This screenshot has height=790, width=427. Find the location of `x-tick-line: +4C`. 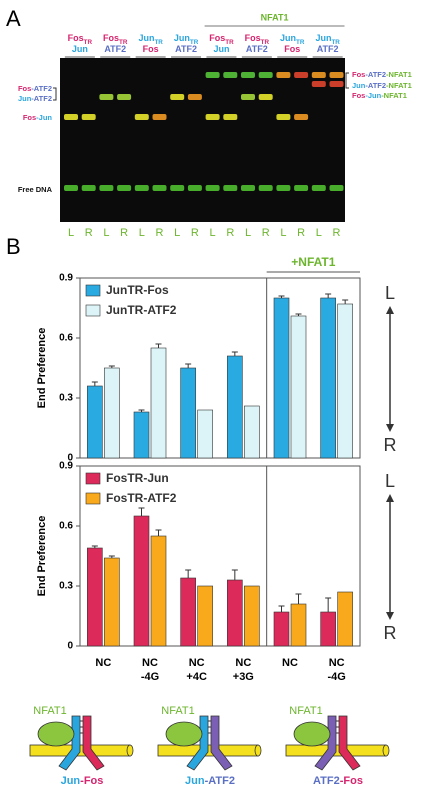

x-tick-line: +4C is located at coordinates (196, 677).